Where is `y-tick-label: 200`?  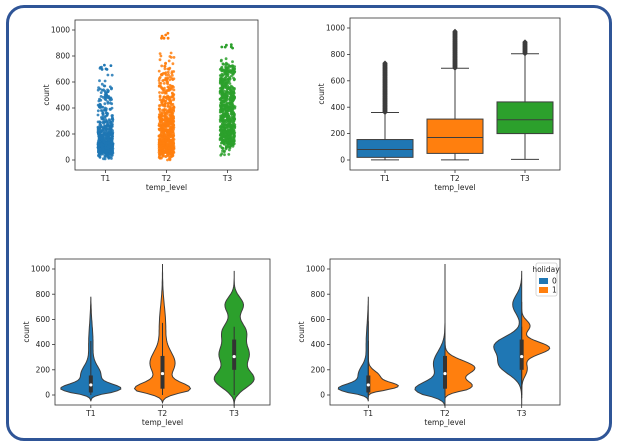
y-tick-label: 200 is located at coordinates (338, 133).